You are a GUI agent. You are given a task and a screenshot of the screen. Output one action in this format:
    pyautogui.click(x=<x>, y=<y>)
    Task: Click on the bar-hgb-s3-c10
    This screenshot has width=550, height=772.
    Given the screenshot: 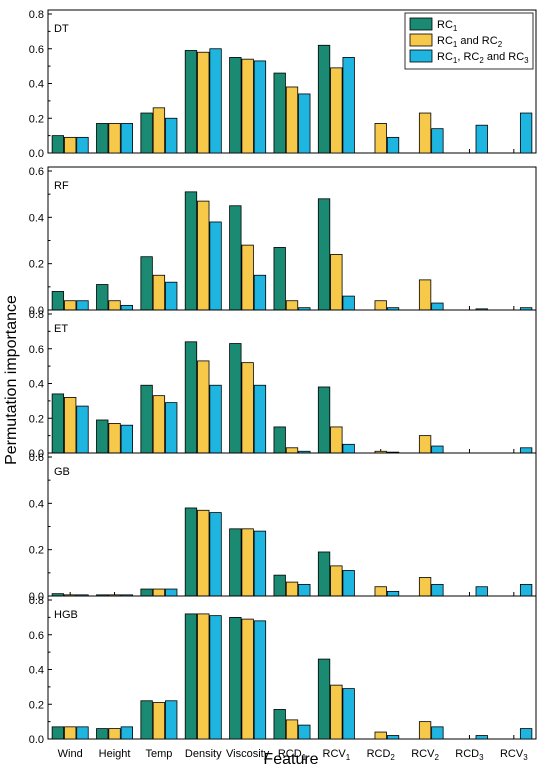 What is the action you would take?
    pyautogui.click(x=481, y=737)
    